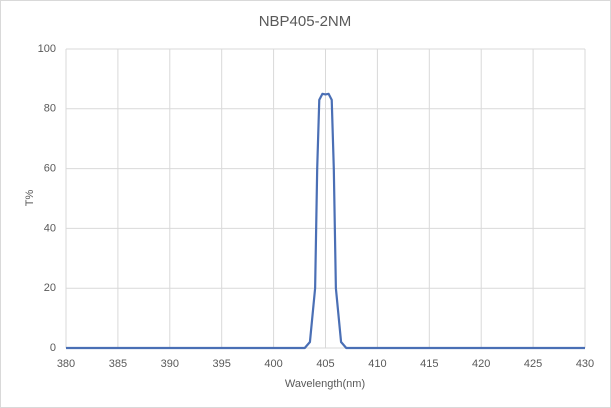  What do you see at coordinates (170, 364) in the screenshot?
I see `x-tick-label: 390` at bounding box center [170, 364].